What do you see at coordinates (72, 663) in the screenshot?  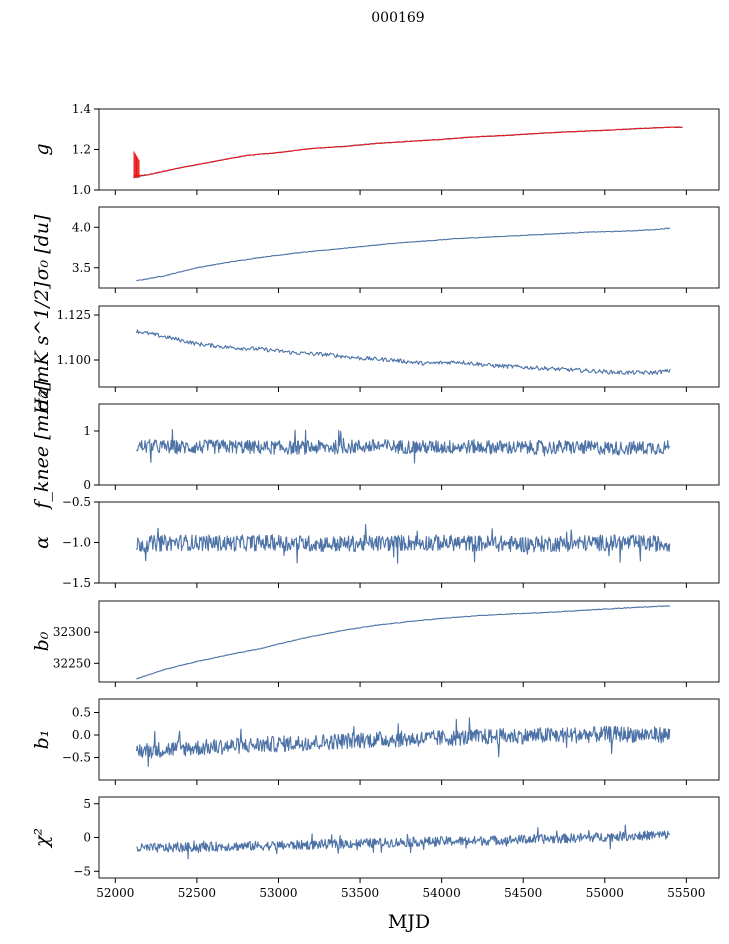 I see `y-tick-label: 32250` at bounding box center [72, 663].